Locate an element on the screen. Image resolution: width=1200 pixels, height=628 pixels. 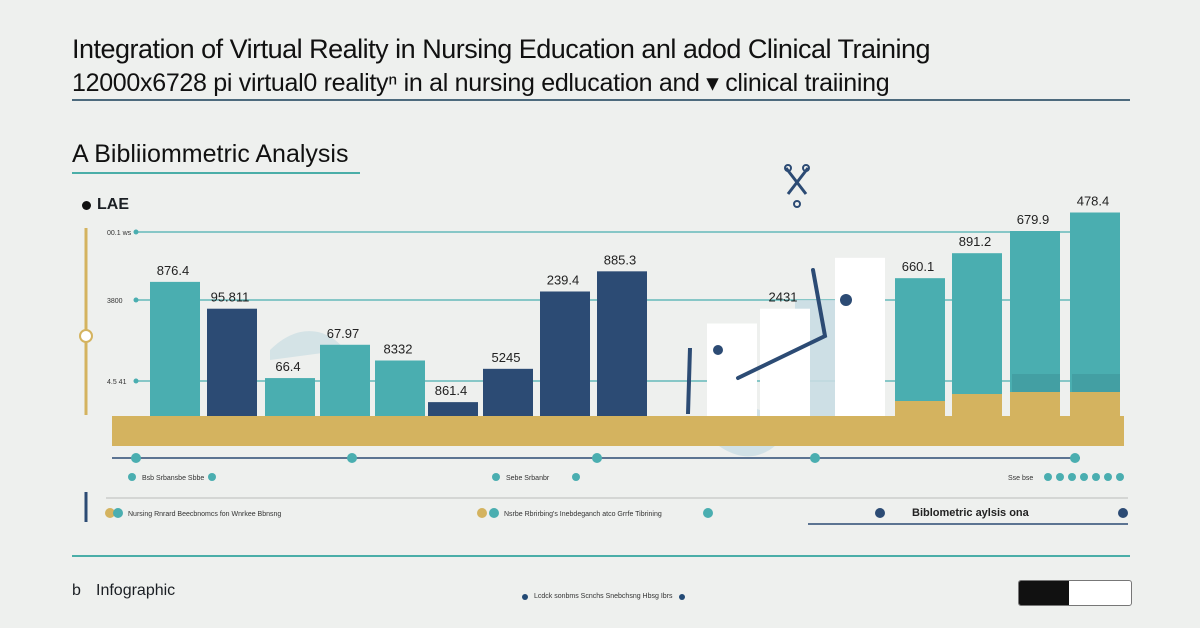
footer-infographic-label: Infographic is located at coordinates (136, 590).